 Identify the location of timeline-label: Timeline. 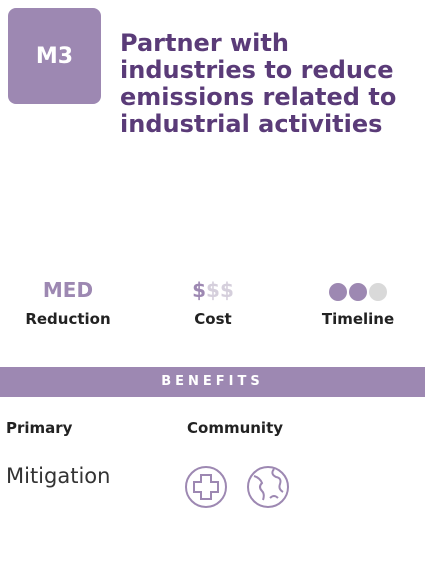
(358, 319).